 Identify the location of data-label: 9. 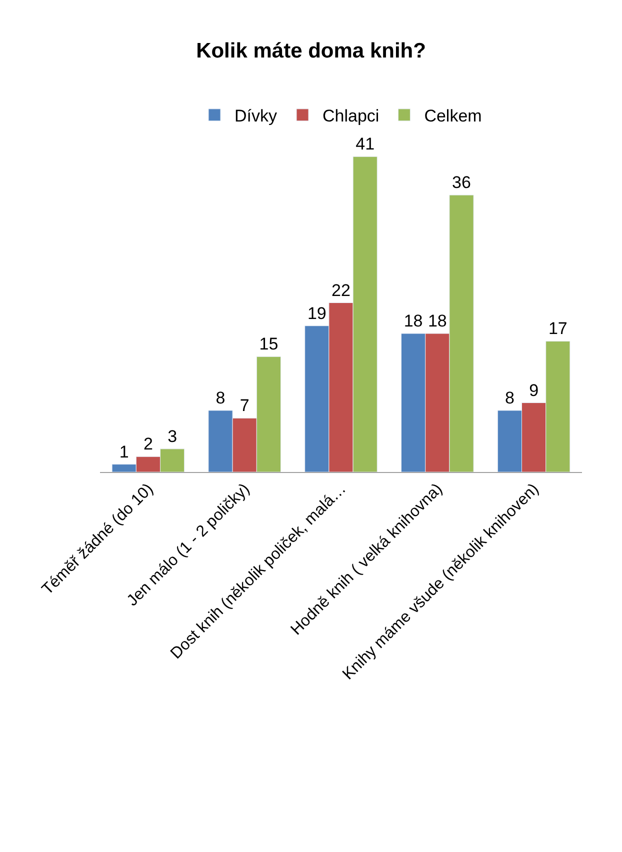
(534, 390).